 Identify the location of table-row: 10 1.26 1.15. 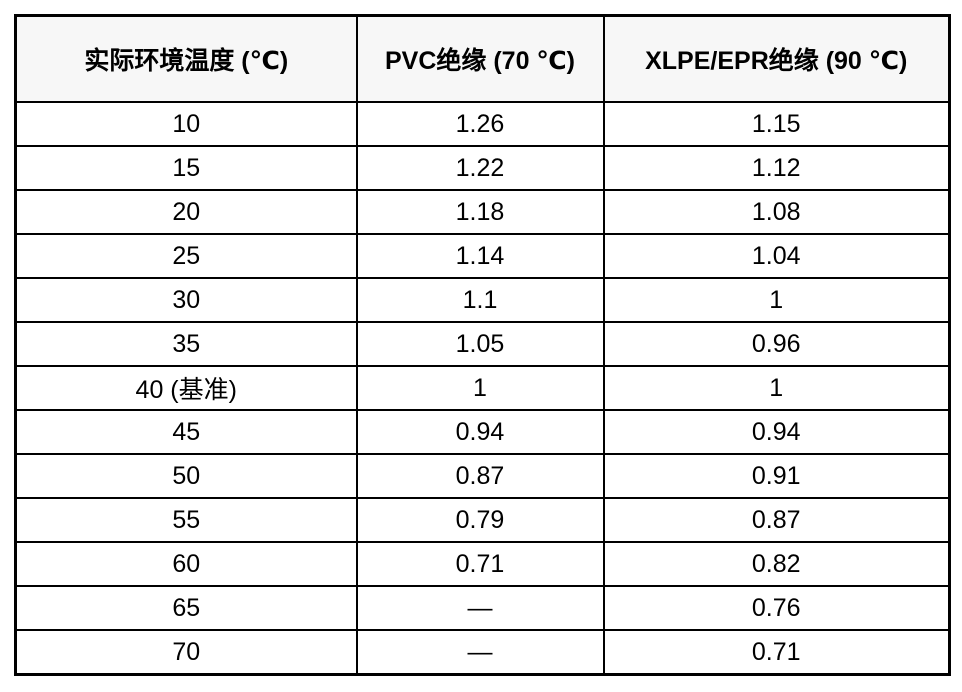
(482, 124).